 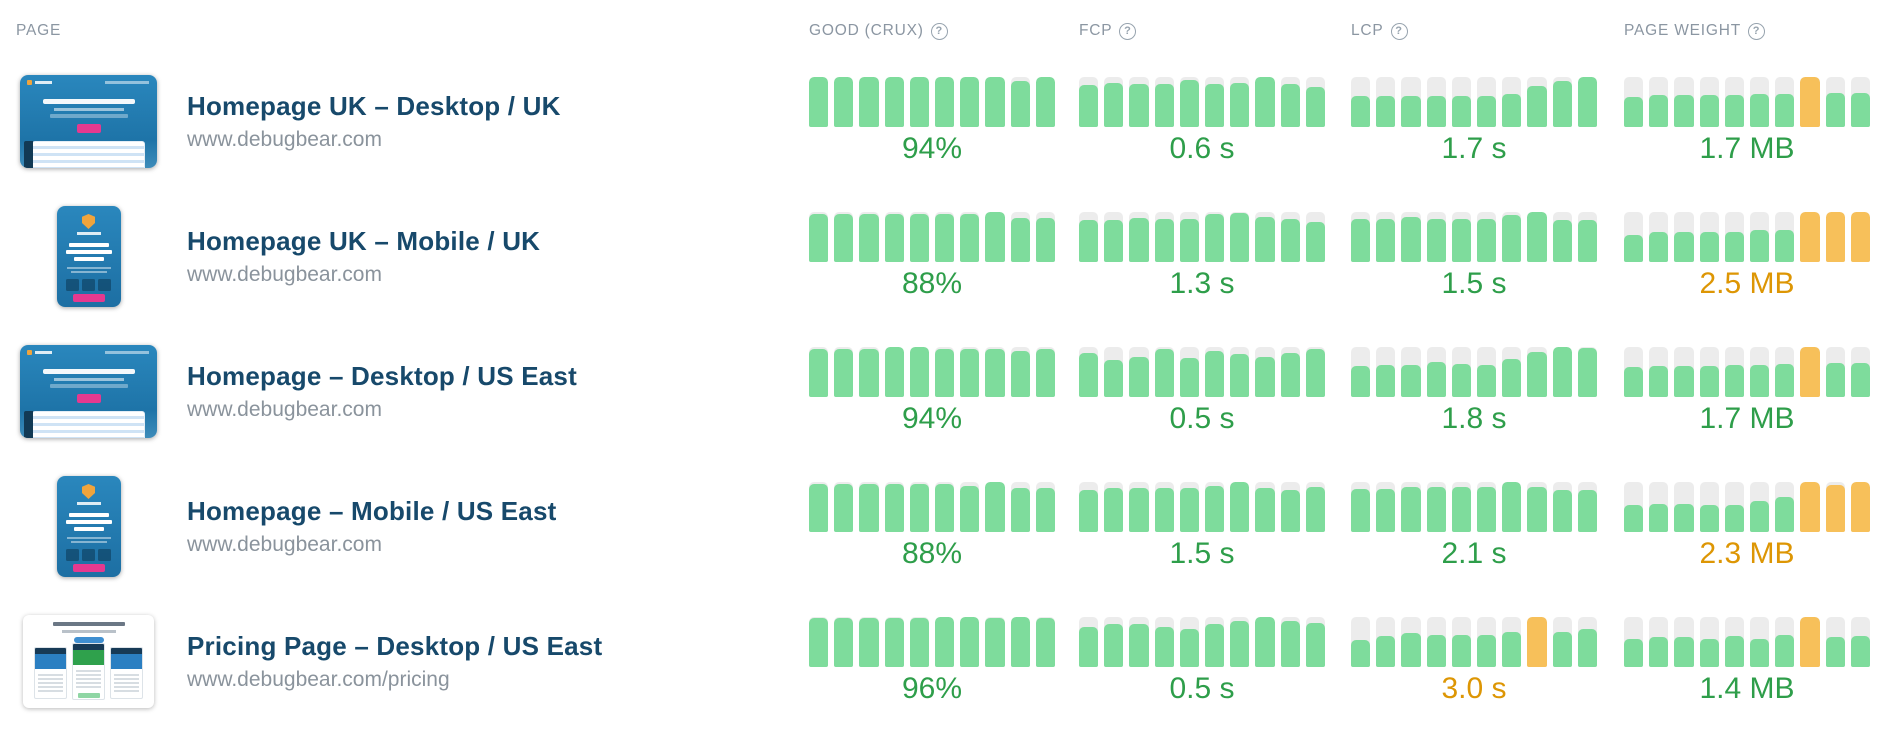 I want to click on metric-good-crux: 96%, so click(x=944, y=661).